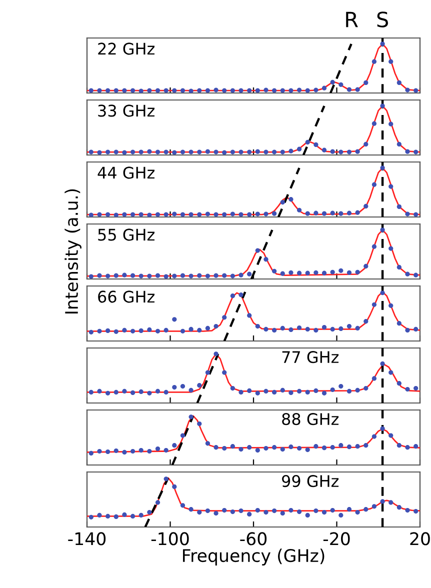 The width and height of the screenshot is (431, 588). Describe the element at coordinates (352, 20) in the screenshot. I see `text: R` at that location.